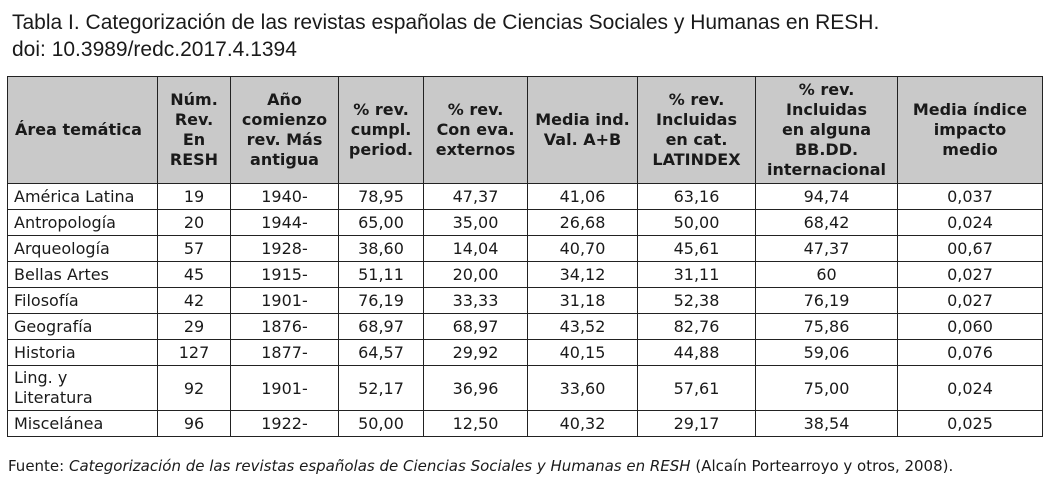  What do you see at coordinates (82, 222) in the screenshot?
I see `area-cell: Antropología` at bounding box center [82, 222].